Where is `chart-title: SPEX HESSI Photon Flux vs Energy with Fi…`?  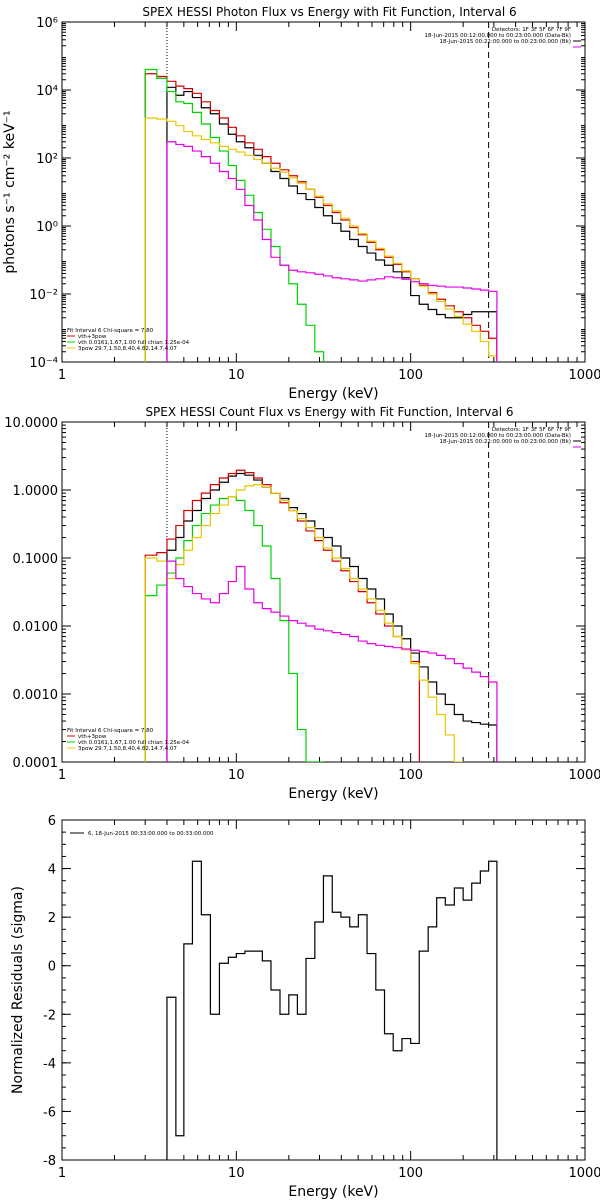 chart-title: SPEX HESSI Photon Flux vs Energy with Fi… is located at coordinates (329, 12).